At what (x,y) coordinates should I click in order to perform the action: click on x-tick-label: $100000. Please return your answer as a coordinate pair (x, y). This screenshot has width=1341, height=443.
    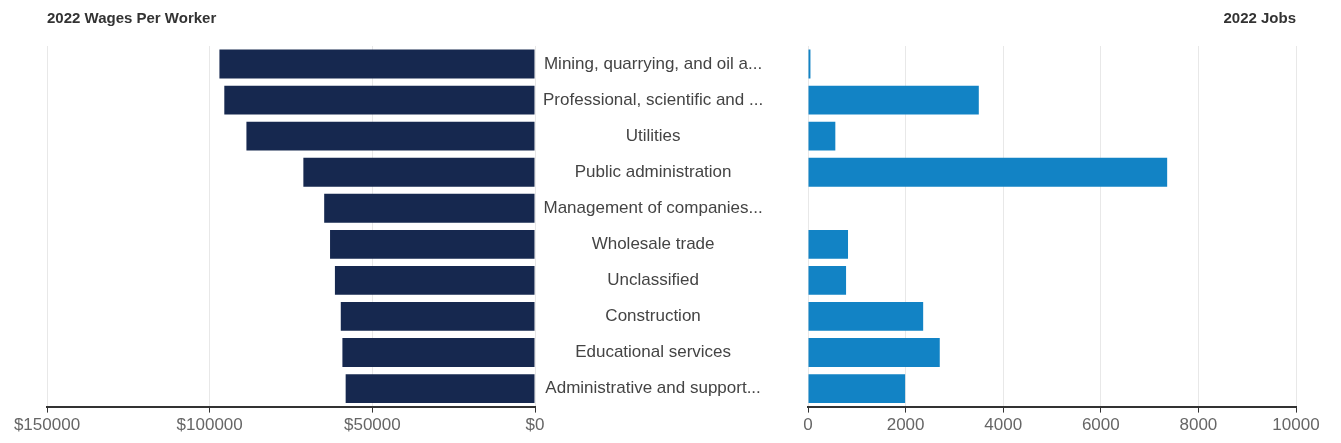
    Looking at the image, I should click on (209, 425).